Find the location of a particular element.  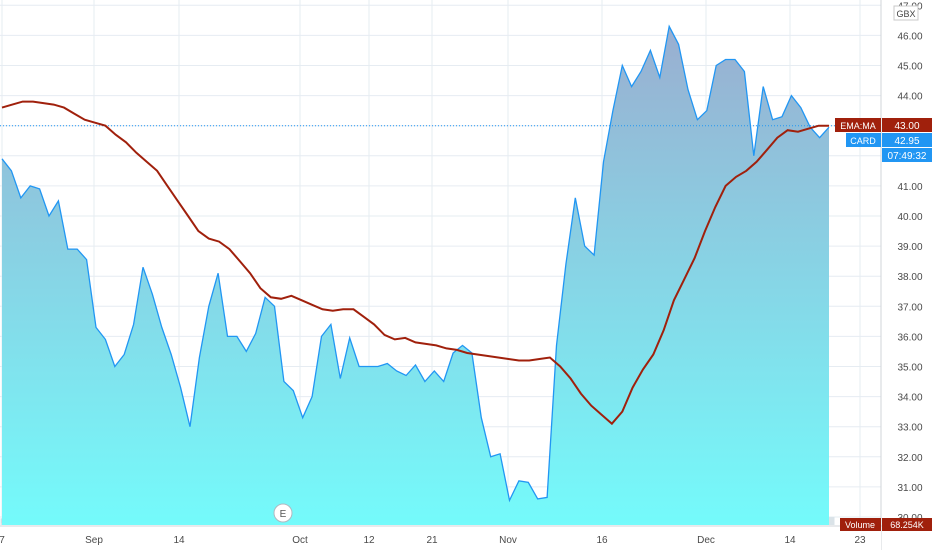

currency-label: GBX is located at coordinates (905, 14).